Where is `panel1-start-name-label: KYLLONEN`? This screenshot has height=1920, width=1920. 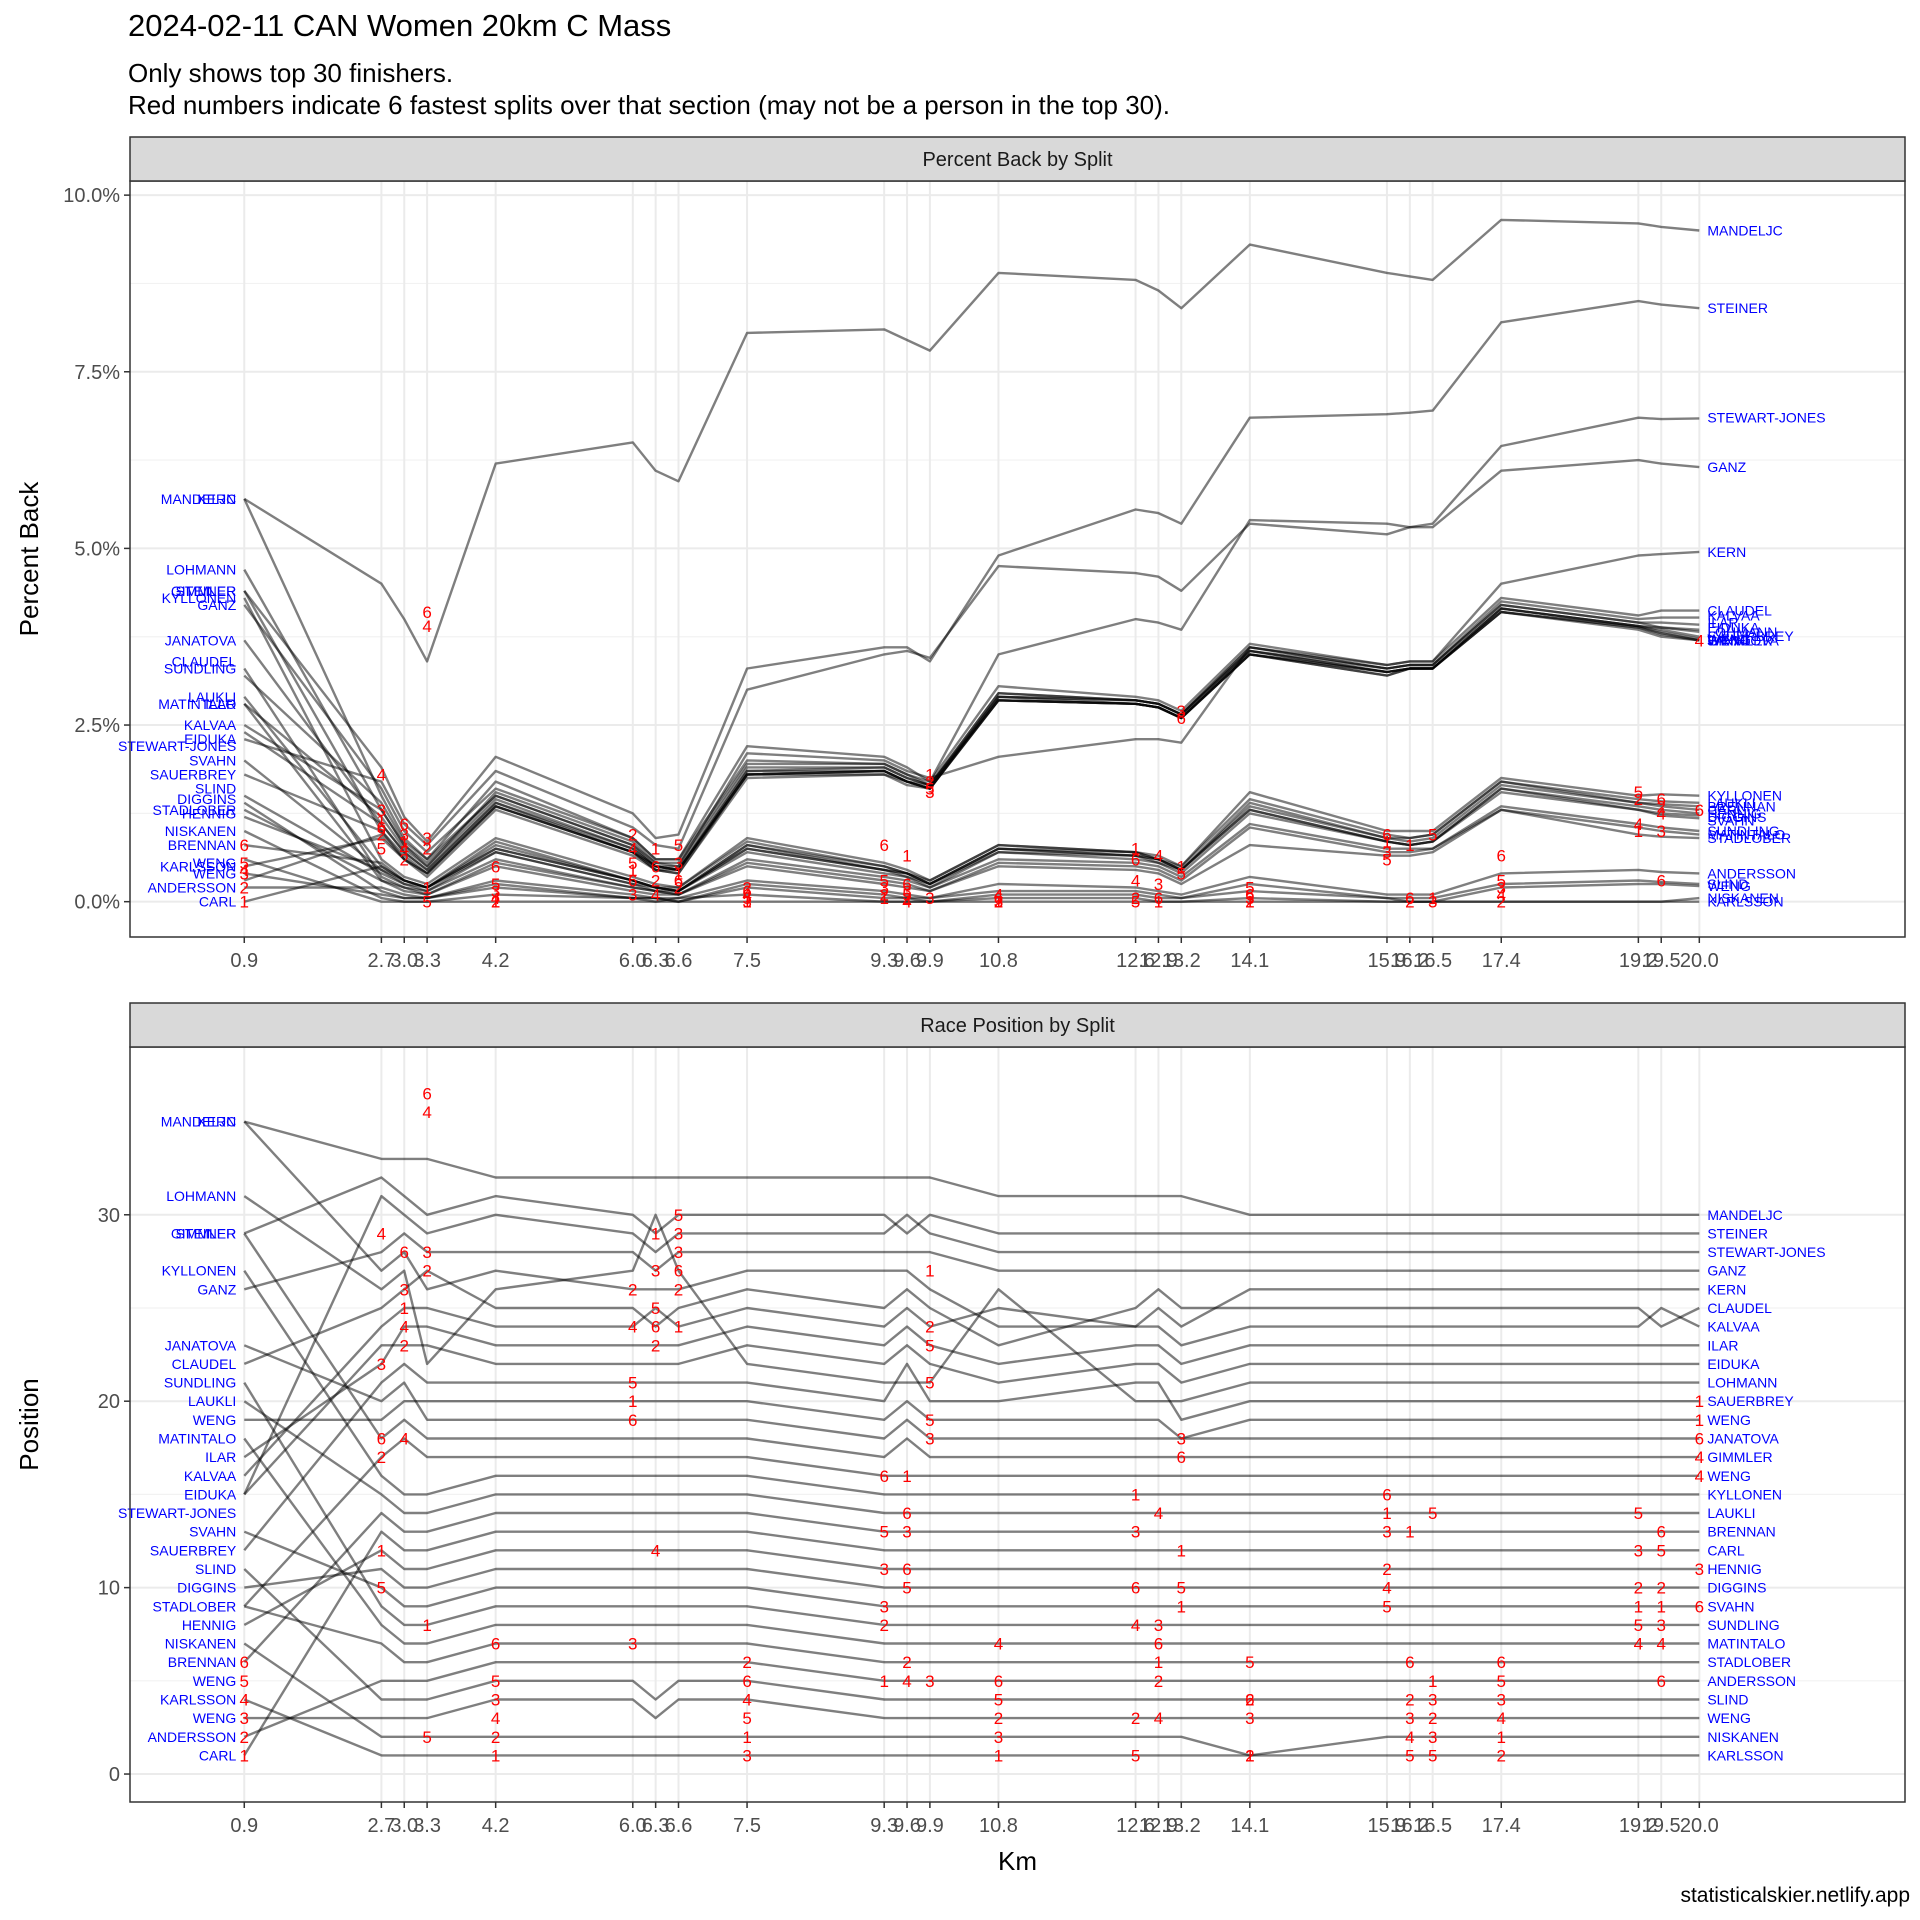
panel1-start-name-label: KYLLONEN is located at coordinates (199, 598).